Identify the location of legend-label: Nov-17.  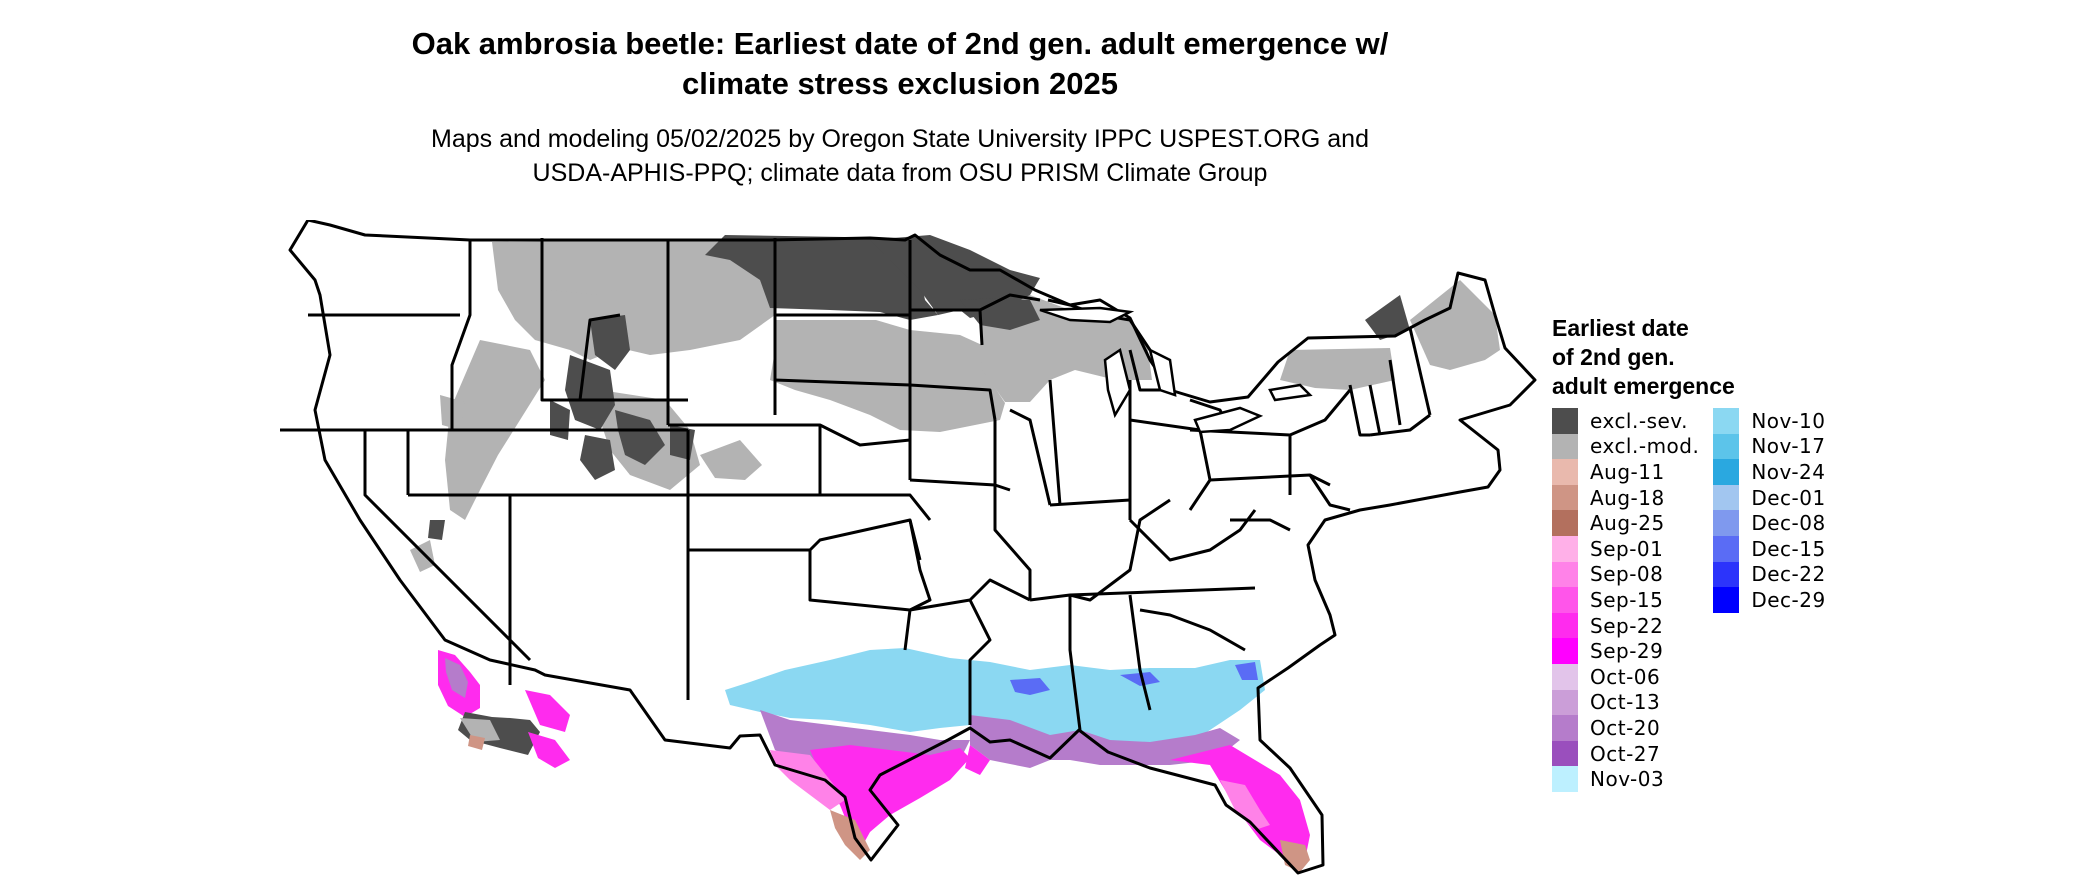
(1788, 446).